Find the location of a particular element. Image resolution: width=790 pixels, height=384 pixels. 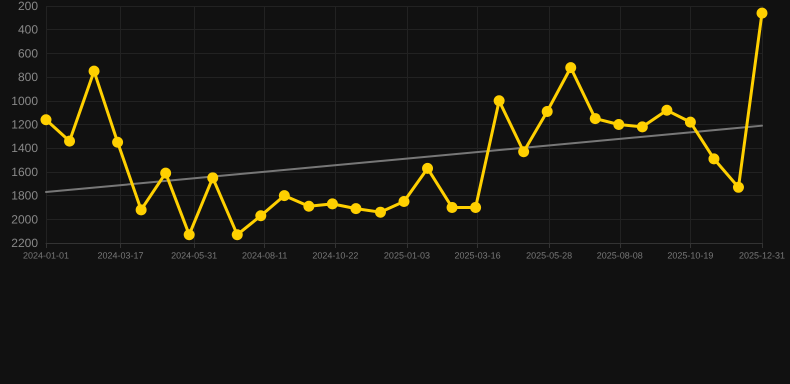

x-tick-label: 2024-05-31 is located at coordinates (194, 255).